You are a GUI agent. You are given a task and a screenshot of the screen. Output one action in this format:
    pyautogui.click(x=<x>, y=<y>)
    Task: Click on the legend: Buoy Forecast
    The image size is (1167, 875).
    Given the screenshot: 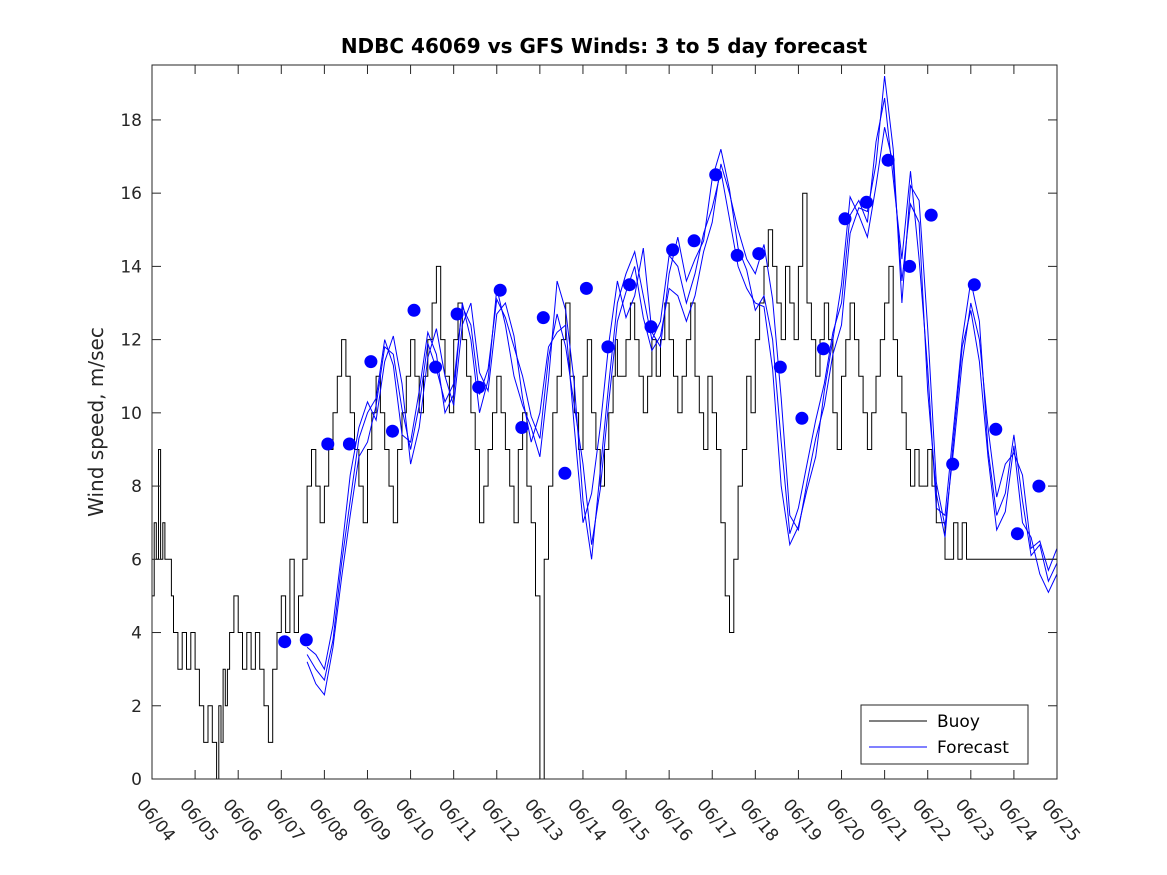 What is the action you would take?
    pyautogui.click(x=944, y=734)
    